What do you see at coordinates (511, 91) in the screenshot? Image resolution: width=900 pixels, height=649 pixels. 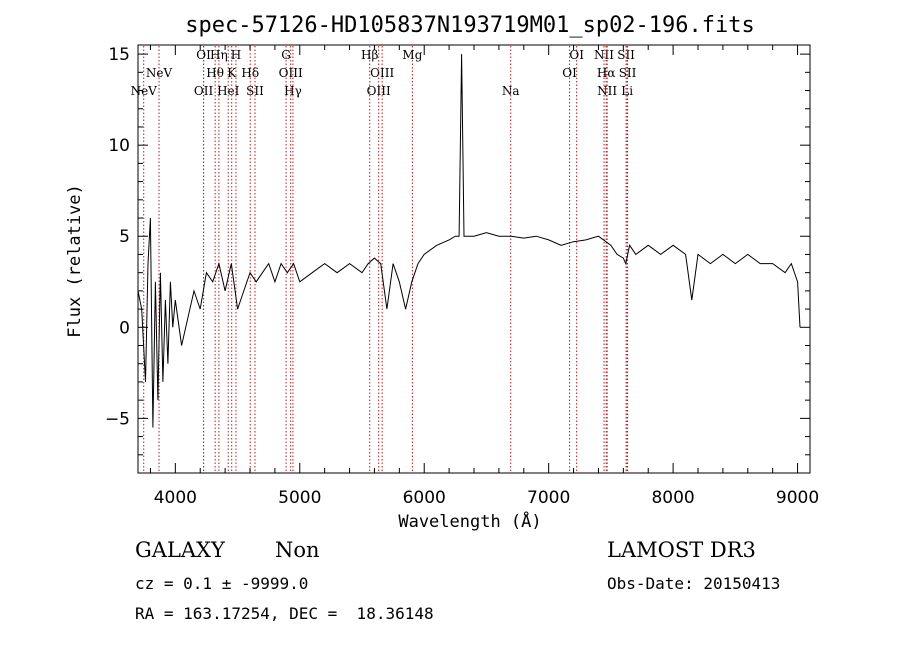 I see `line-label-18: Na` at bounding box center [511, 91].